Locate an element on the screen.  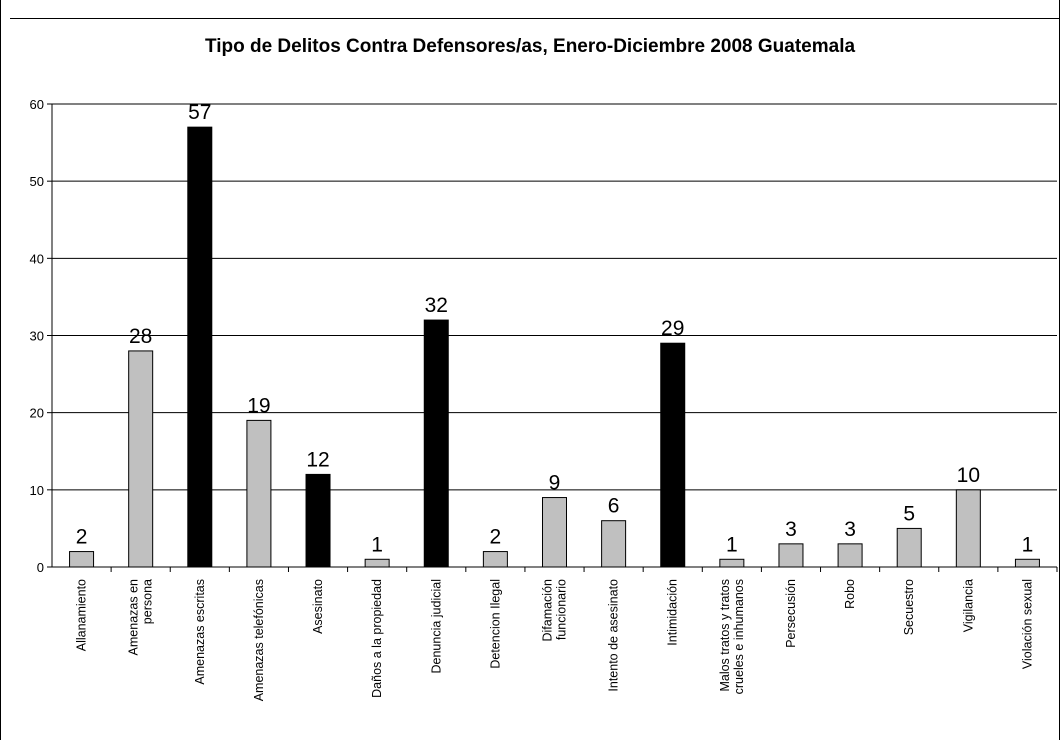
x-tick-label-line: Secuestro is located at coordinates (909, 607).